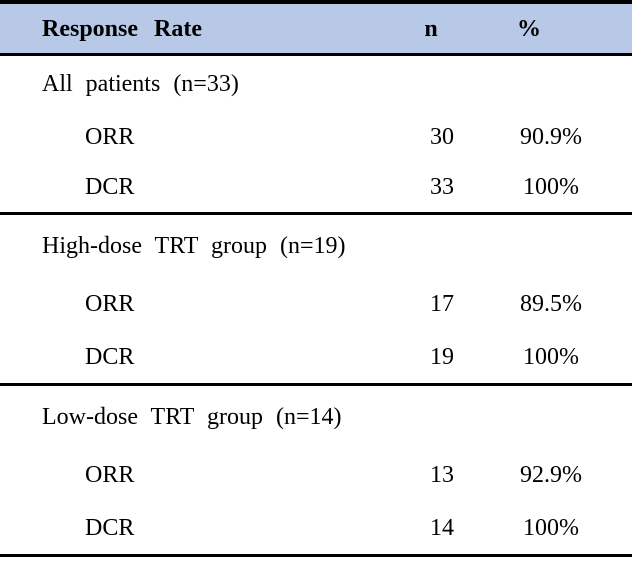 Image resolution: width=632 pixels, height=576 pixels. Describe the element at coordinates (442, 527) in the screenshot. I see `n-value: 14` at that location.